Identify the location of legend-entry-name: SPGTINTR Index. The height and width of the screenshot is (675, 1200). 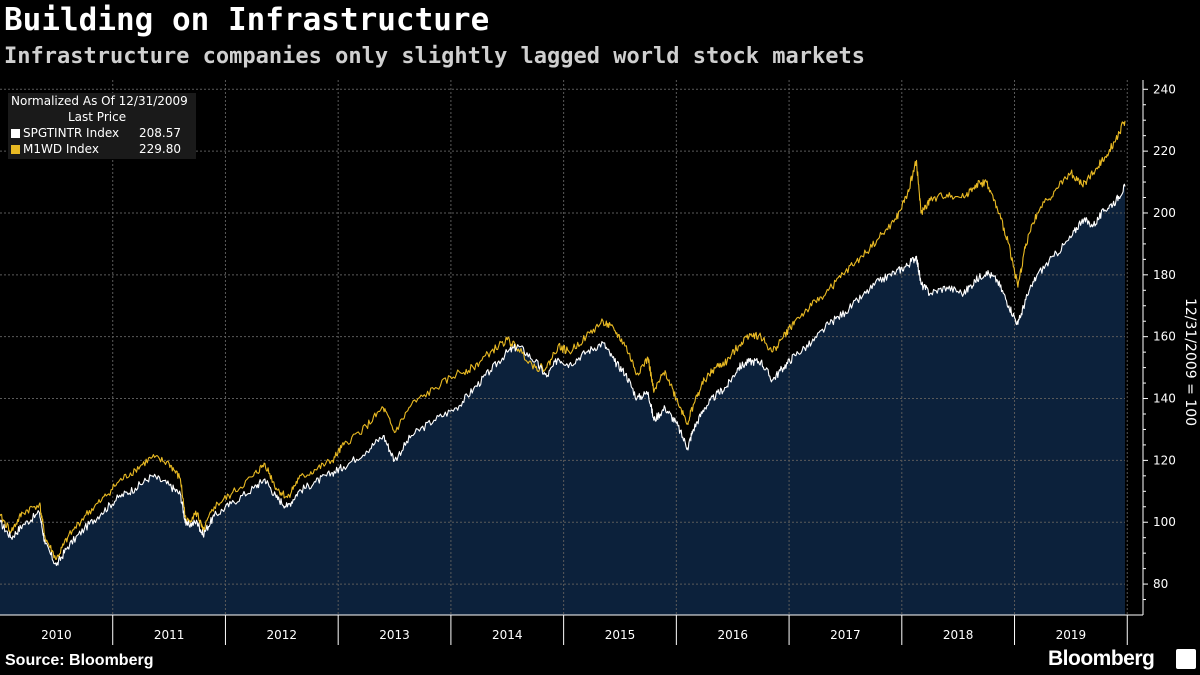
(71, 133).